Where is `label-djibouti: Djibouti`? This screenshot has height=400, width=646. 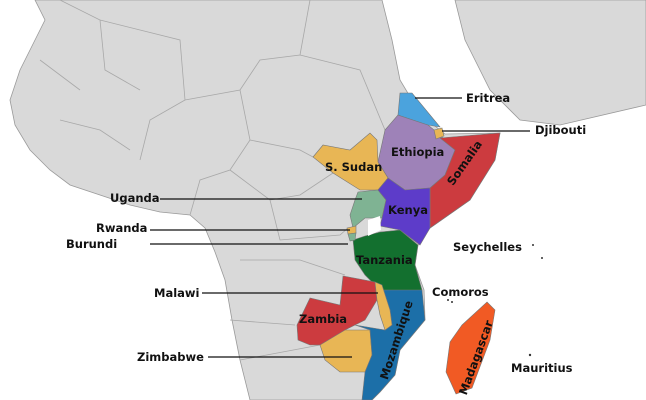 label-djibouti: Djibouti is located at coordinates (561, 130).